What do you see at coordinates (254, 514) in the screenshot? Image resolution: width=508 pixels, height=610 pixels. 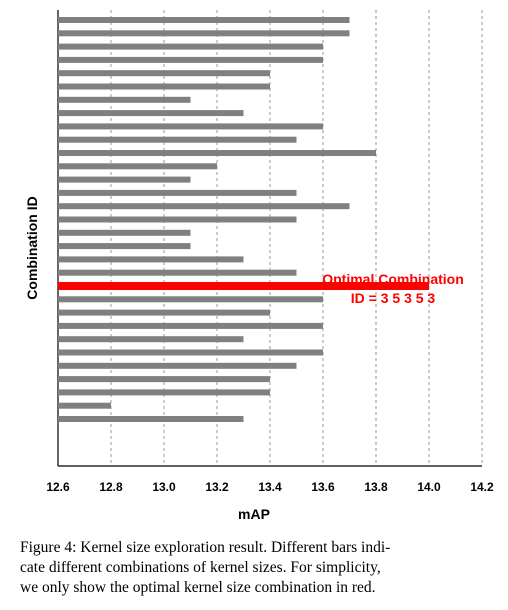 I see `x-axis-label: mAP` at bounding box center [254, 514].